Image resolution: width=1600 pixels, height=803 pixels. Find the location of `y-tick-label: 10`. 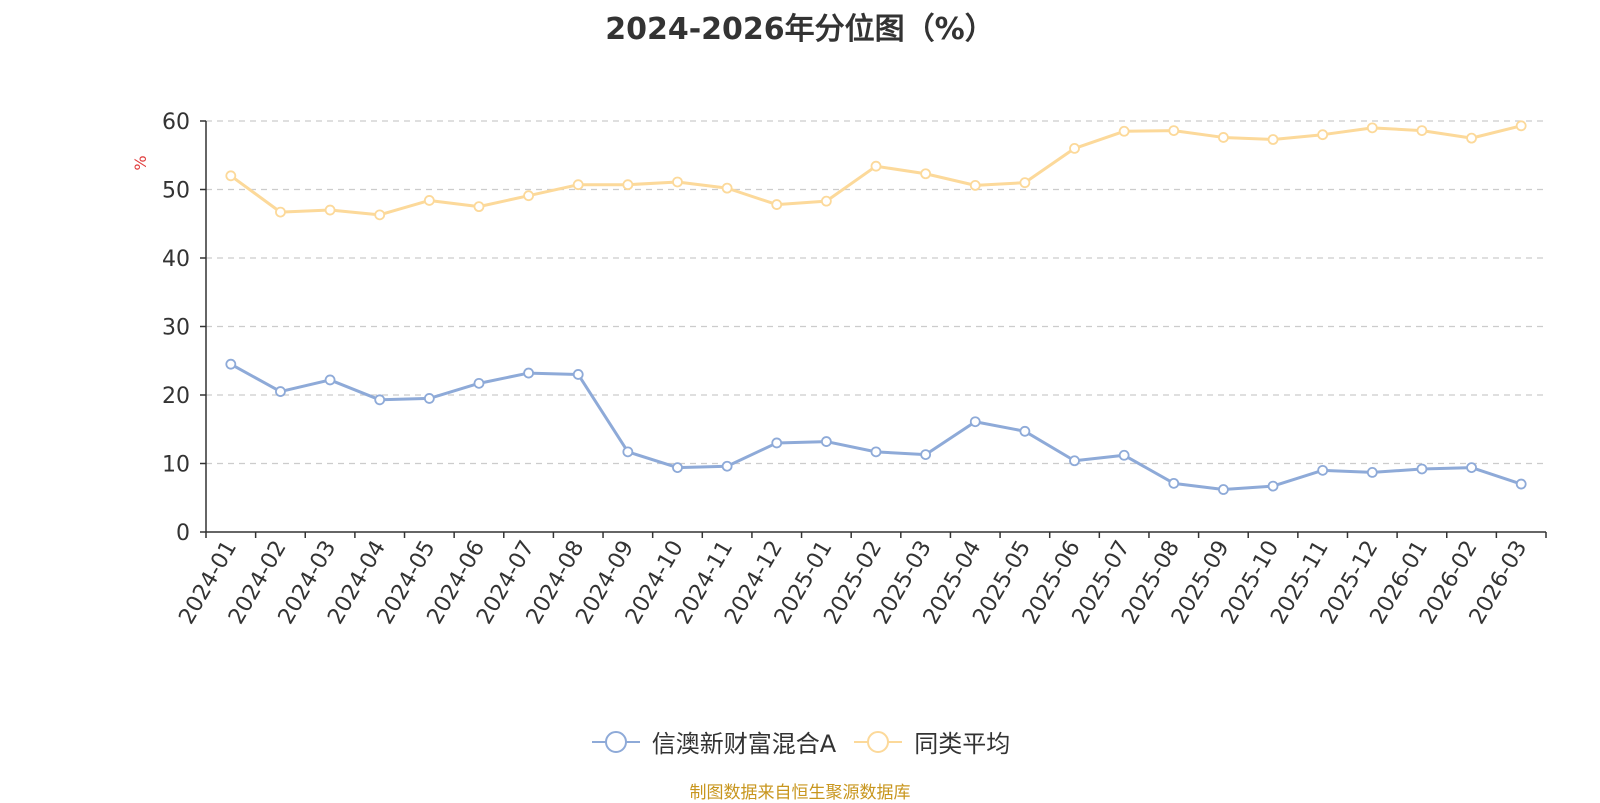

y-tick-label: 10 is located at coordinates (176, 465).